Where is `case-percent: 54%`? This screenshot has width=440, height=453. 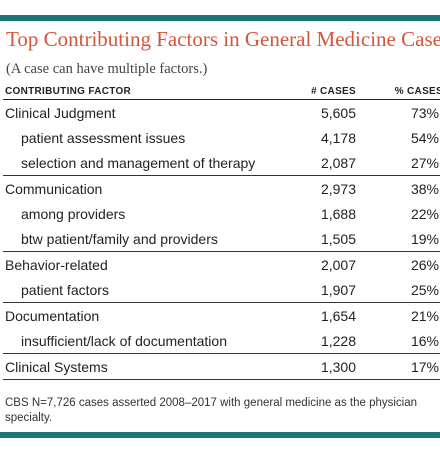
case-percent: 54% is located at coordinates (424, 137).